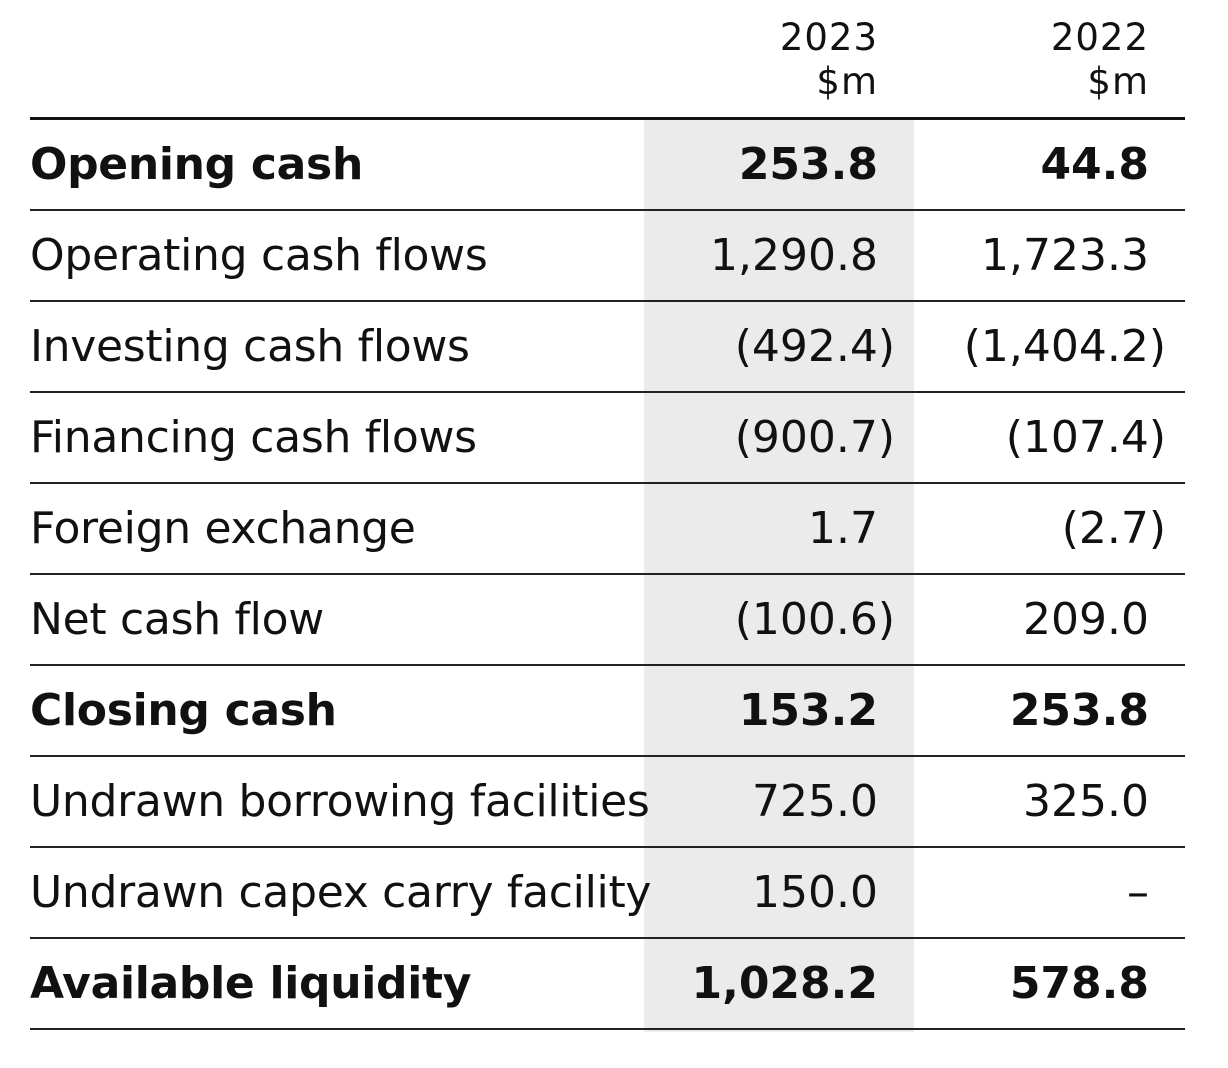 The height and width of the screenshot is (1068, 1228). I want to click on column-year: 2023, so click(828, 37).